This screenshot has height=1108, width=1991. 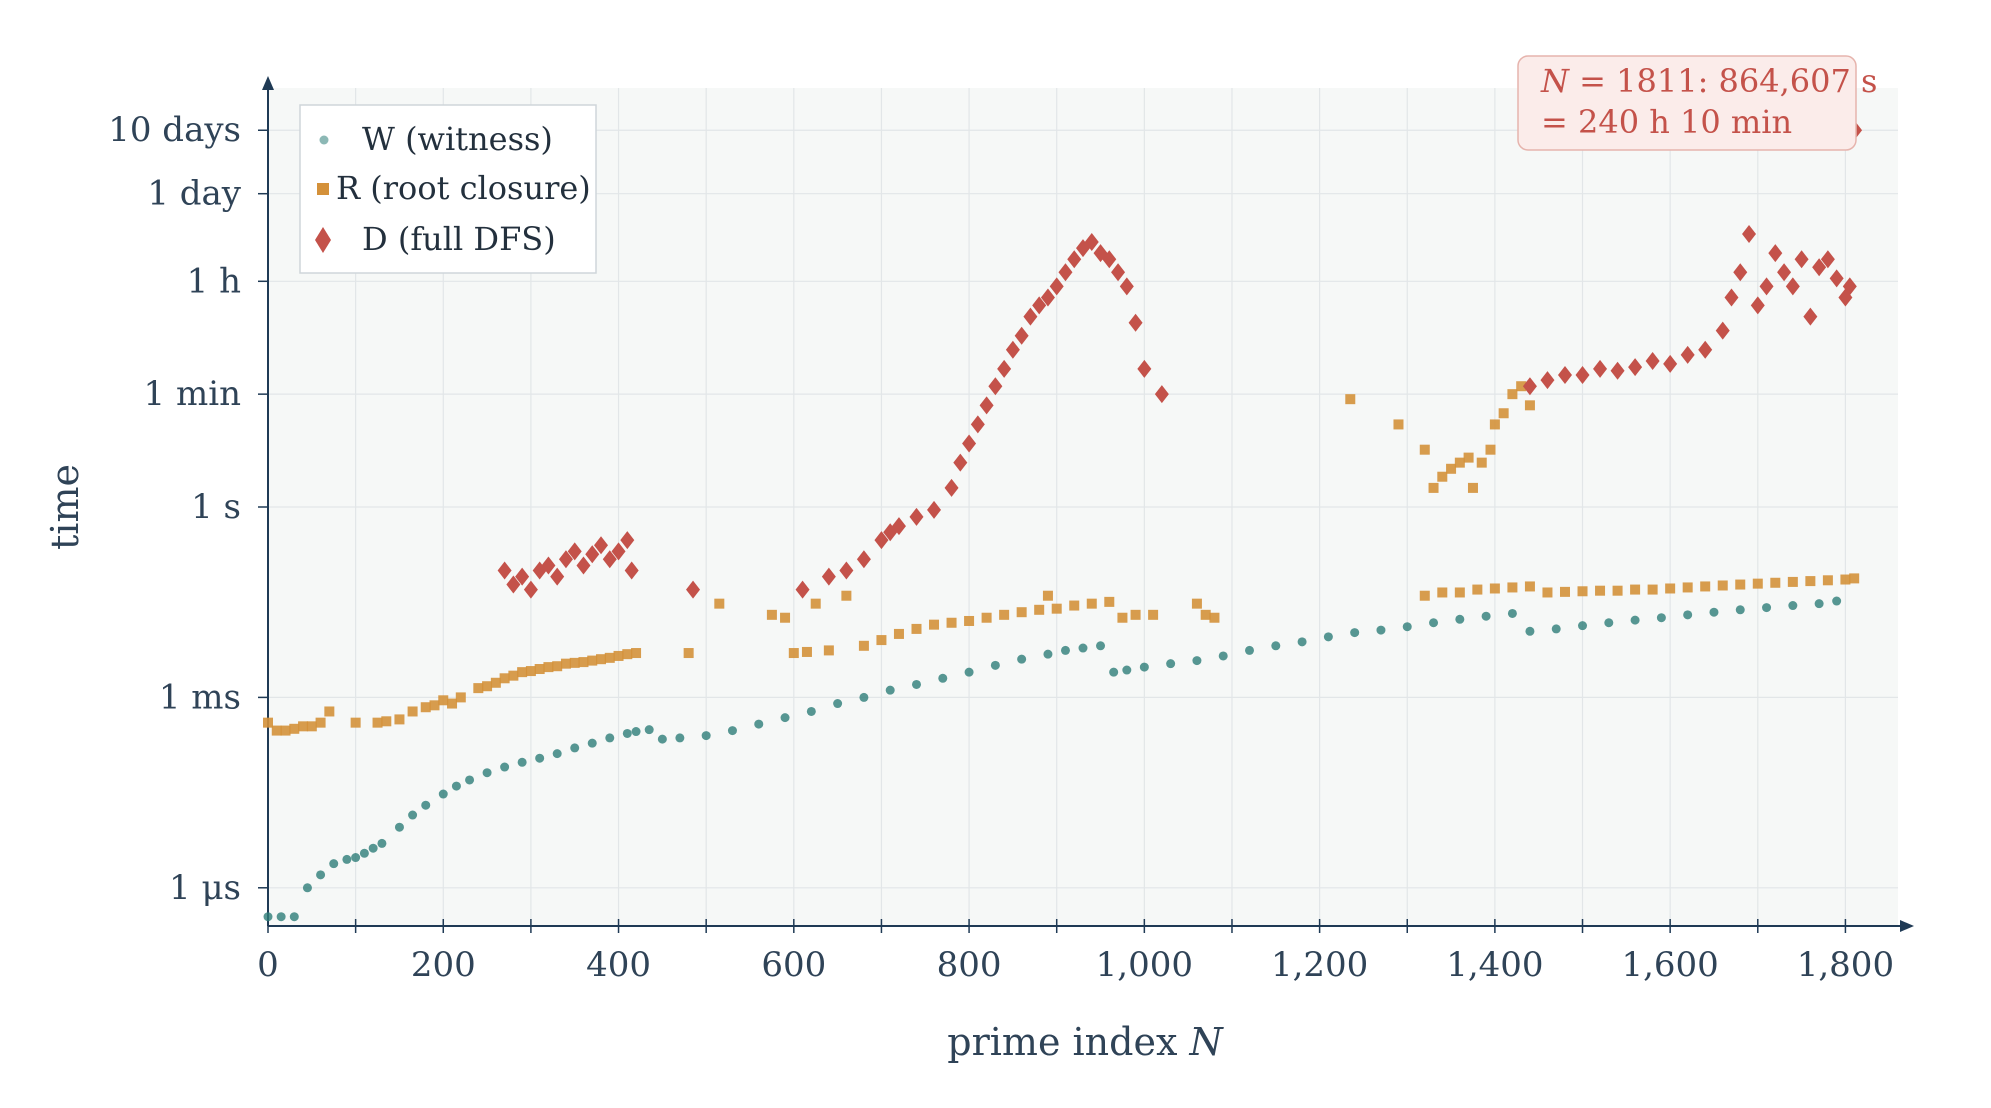 I want to click on y-tick-label: 1 s, so click(x=216, y=507).